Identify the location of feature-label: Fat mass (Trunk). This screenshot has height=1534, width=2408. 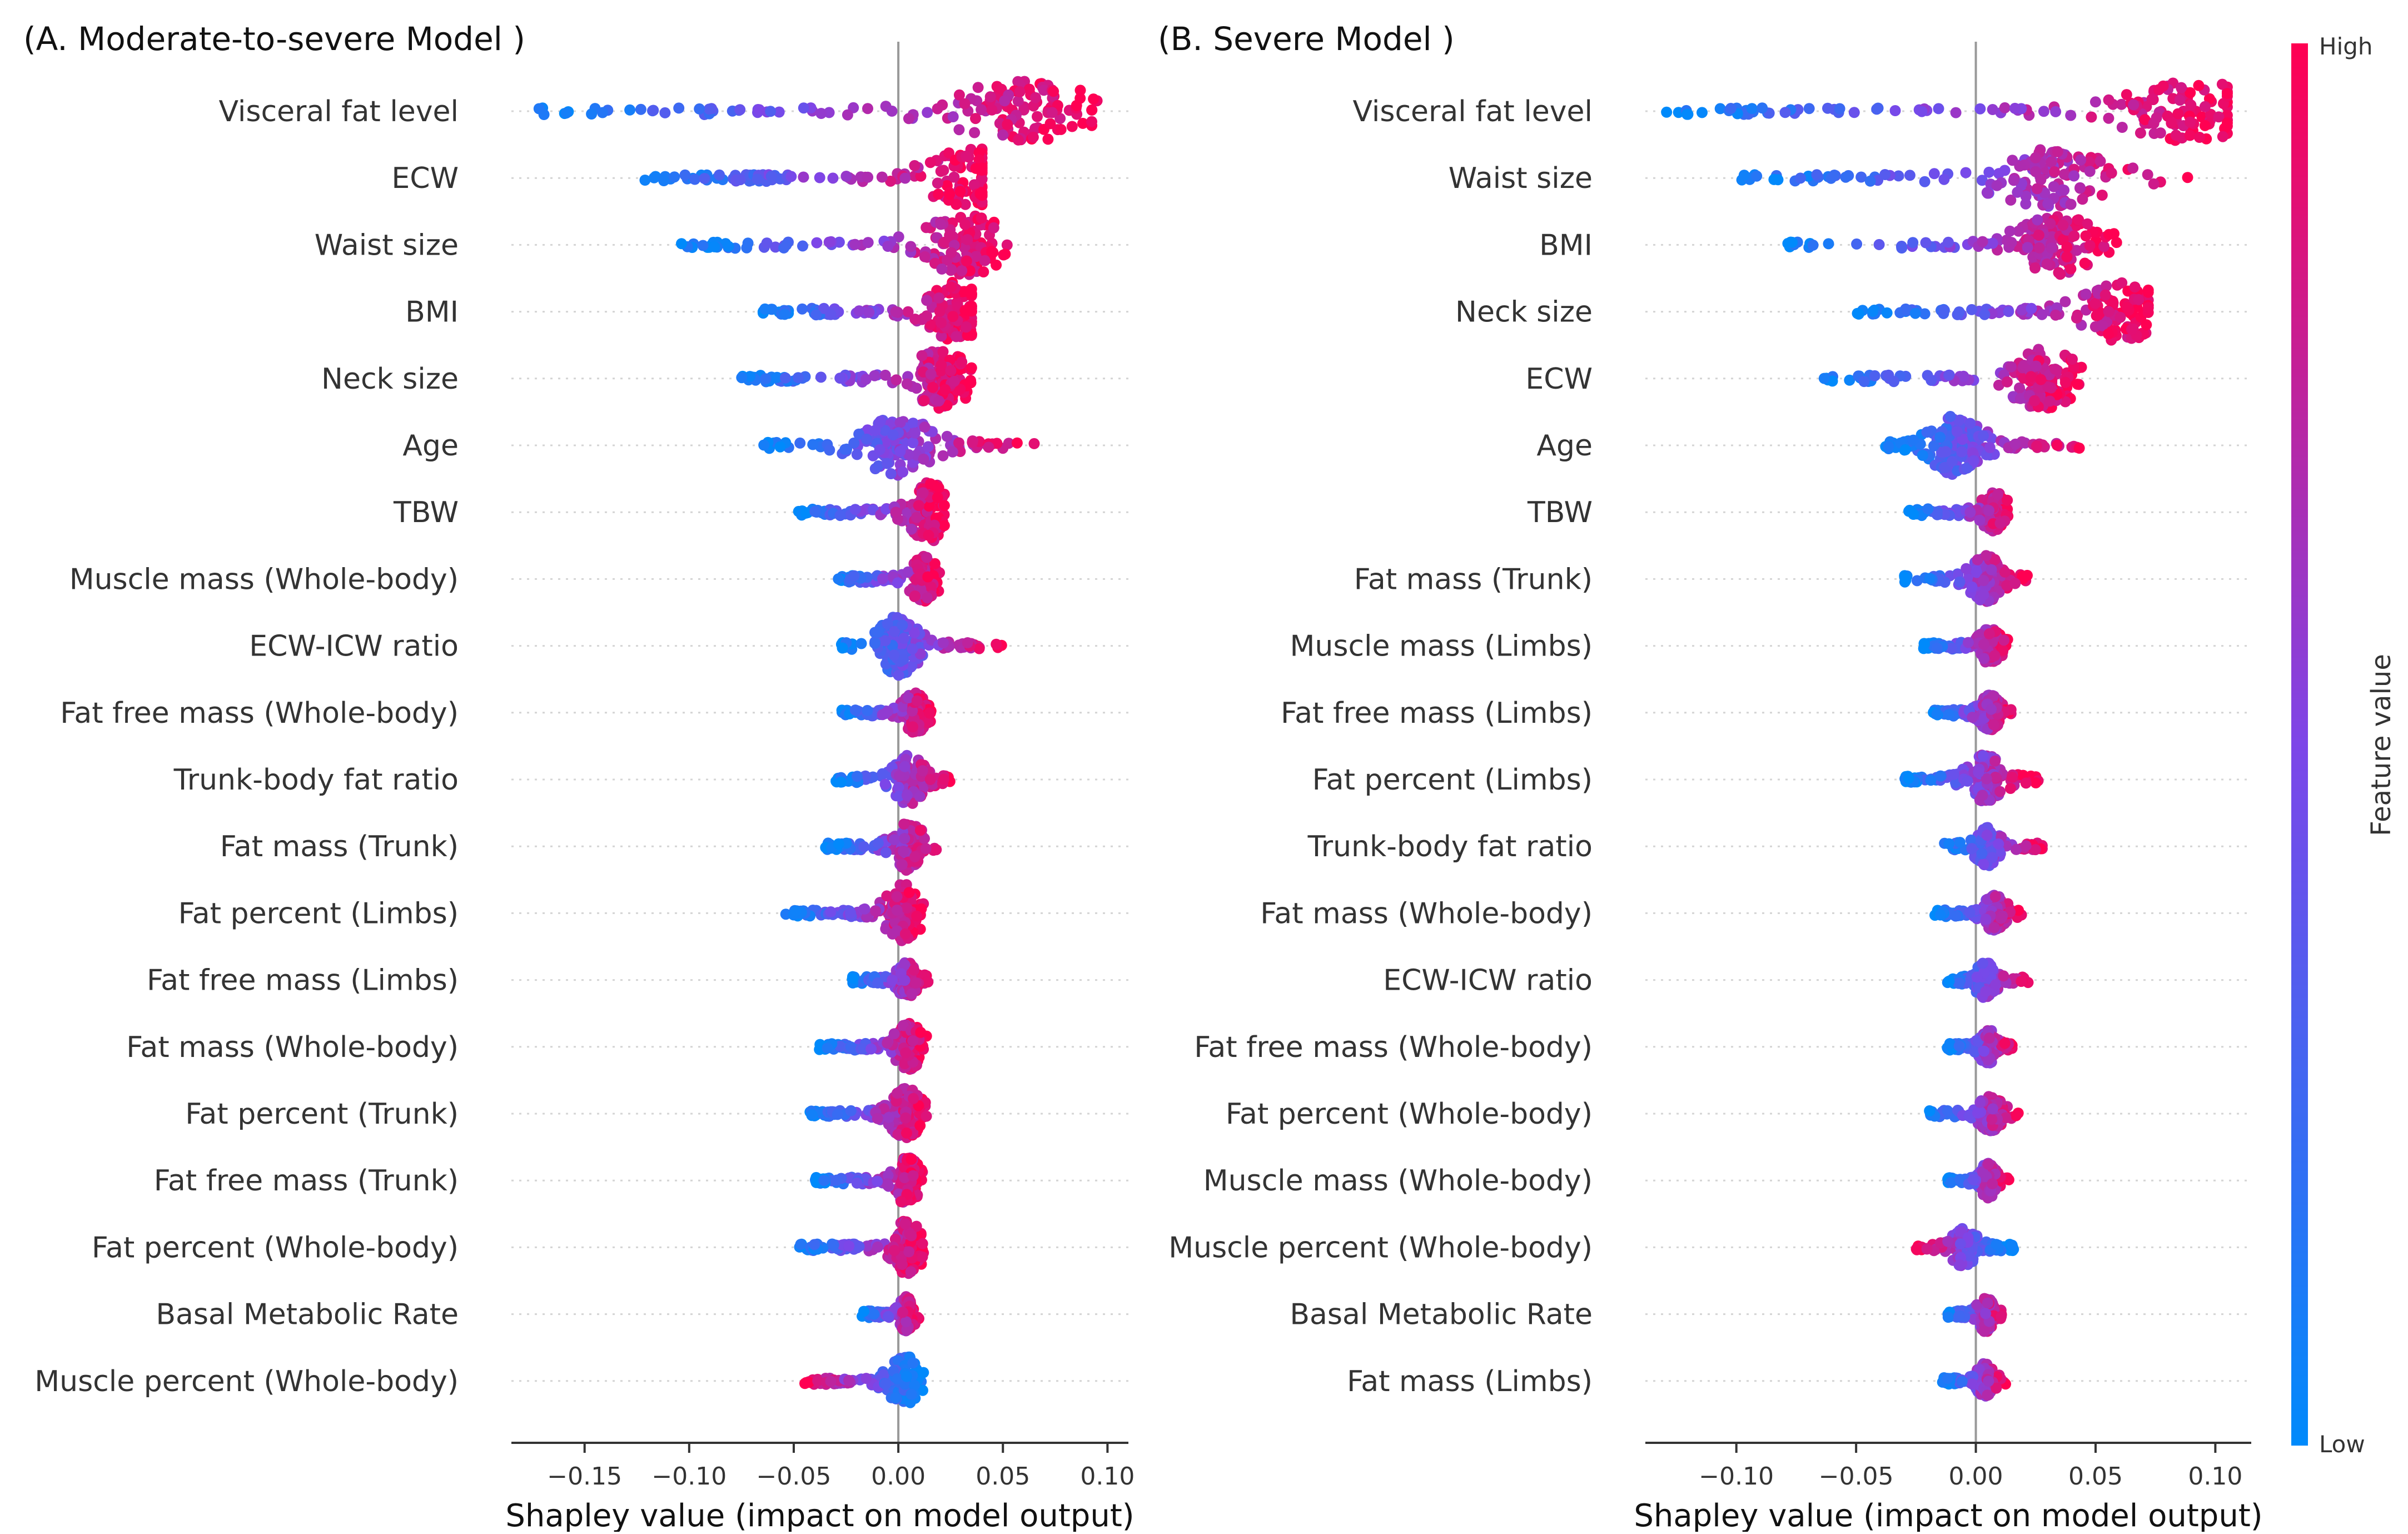
(339, 847).